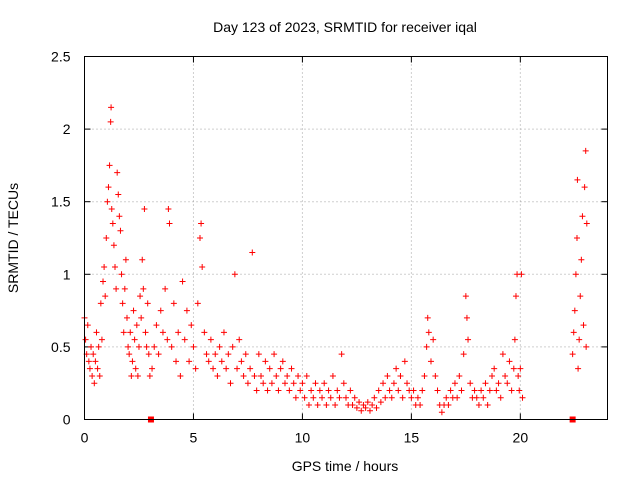  I want to click on y-tick-label: 1, so click(67, 274).